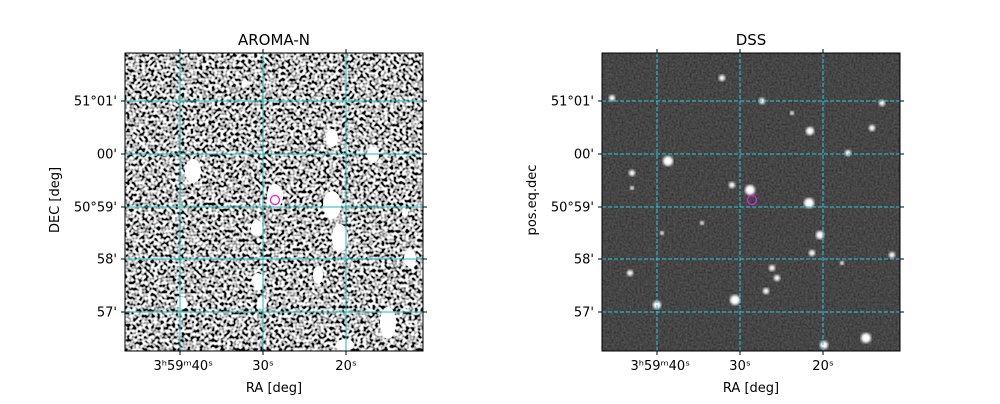  I want to click on panel-title: AROMA-N, so click(274, 40).